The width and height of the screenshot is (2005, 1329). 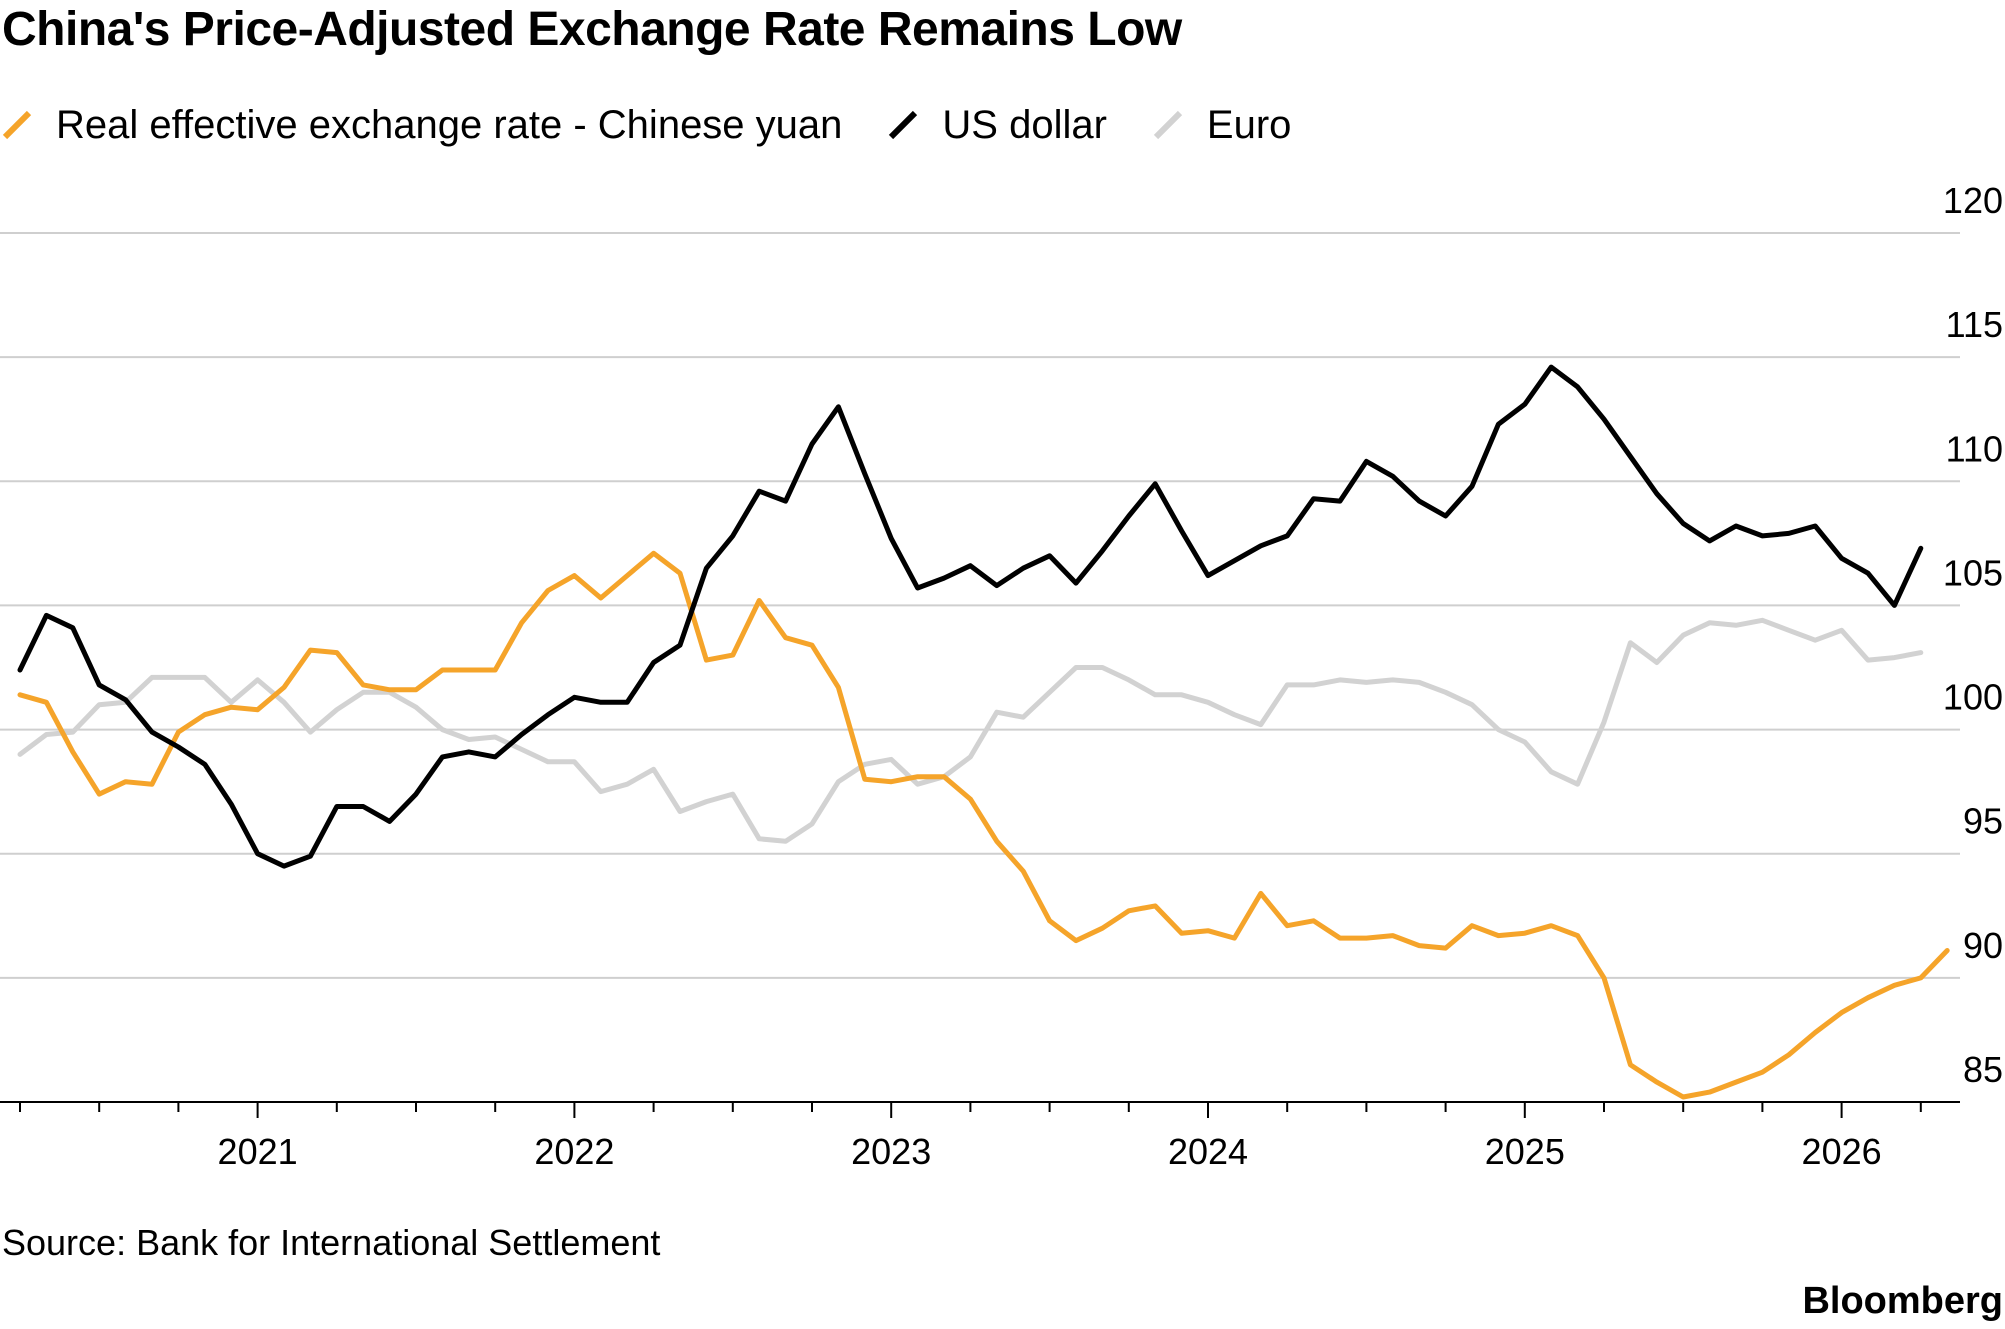 What do you see at coordinates (1983, 945) in the screenshot?
I see `y-tick-label: 90` at bounding box center [1983, 945].